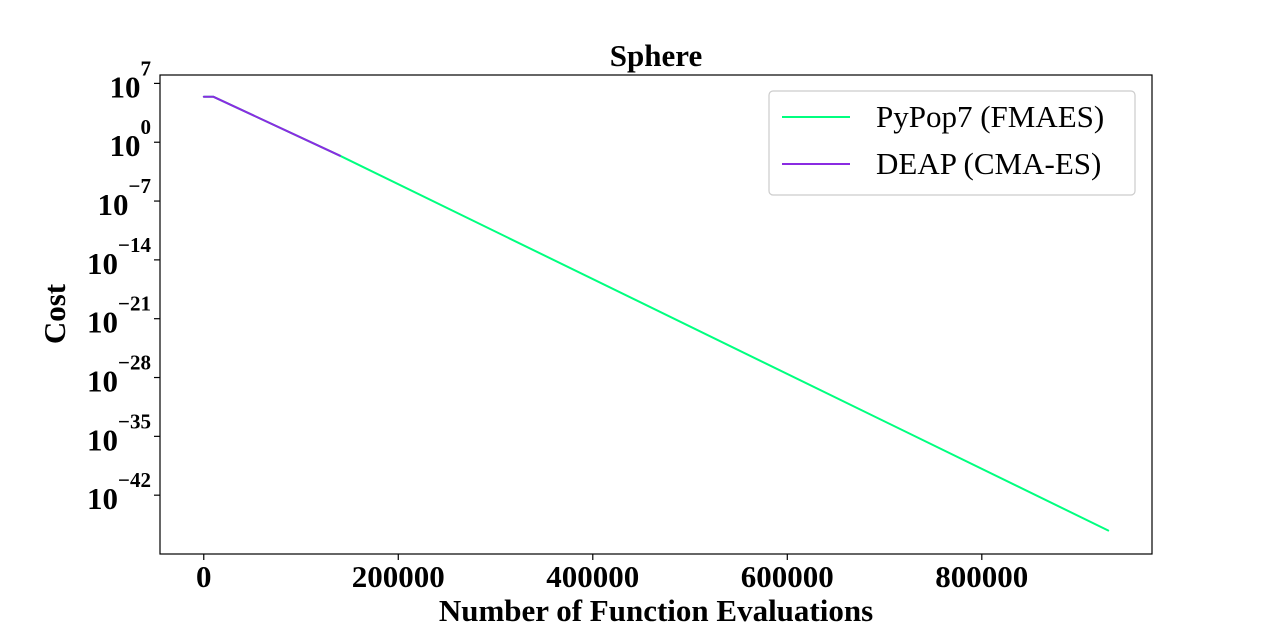 The image size is (1280, 624). Describe the element at coordinates (204, 576) in the screenshot. I see `x-tick-label: 0` at that location.